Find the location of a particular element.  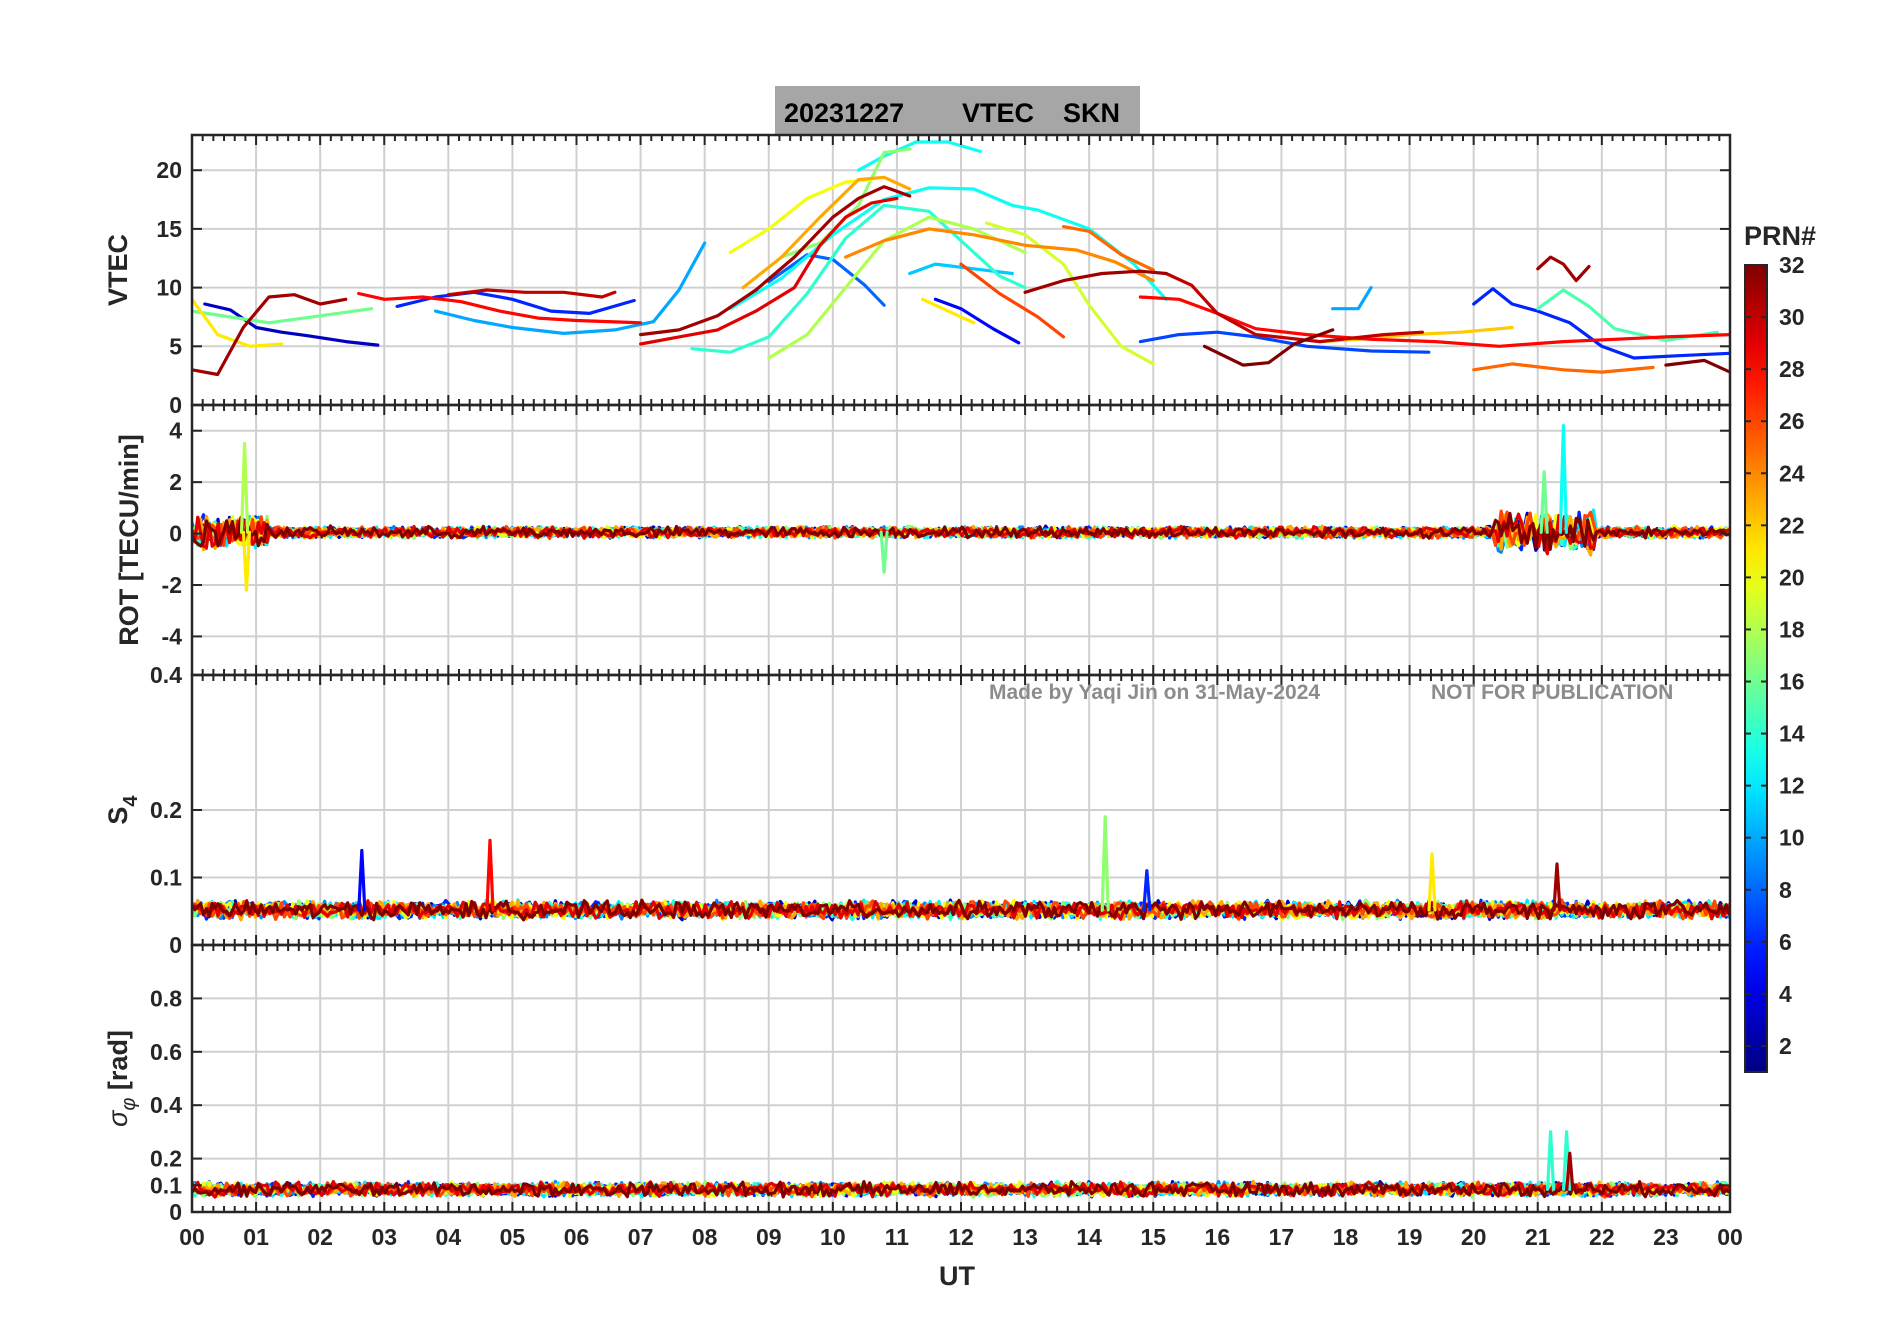

x-tick-label: 22 is located at coordinates (1602, 1237).